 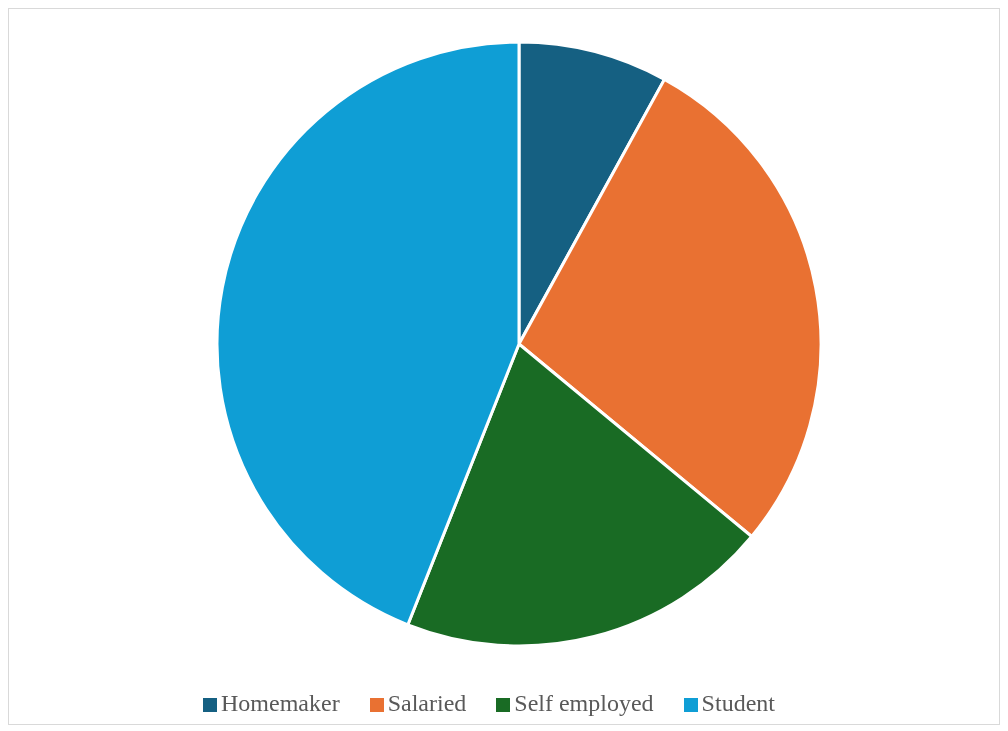 I want to click on legend-label: Homemaker, so click(x=280, y=703).